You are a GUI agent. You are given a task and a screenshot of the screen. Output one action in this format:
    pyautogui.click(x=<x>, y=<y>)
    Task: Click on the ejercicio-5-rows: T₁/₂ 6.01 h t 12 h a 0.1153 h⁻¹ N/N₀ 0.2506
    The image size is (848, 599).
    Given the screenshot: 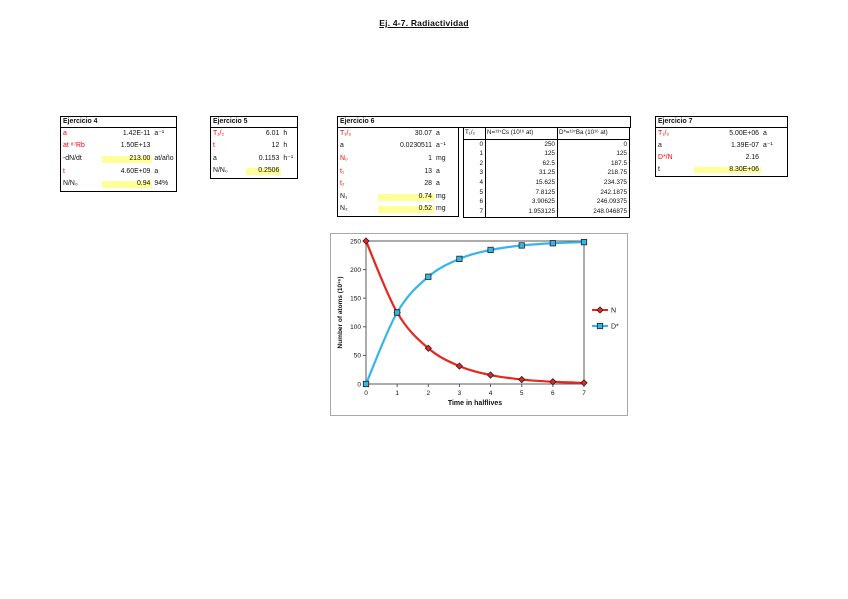 What is the action you would take?
    pyautogui.click(x=254, y=153)
    